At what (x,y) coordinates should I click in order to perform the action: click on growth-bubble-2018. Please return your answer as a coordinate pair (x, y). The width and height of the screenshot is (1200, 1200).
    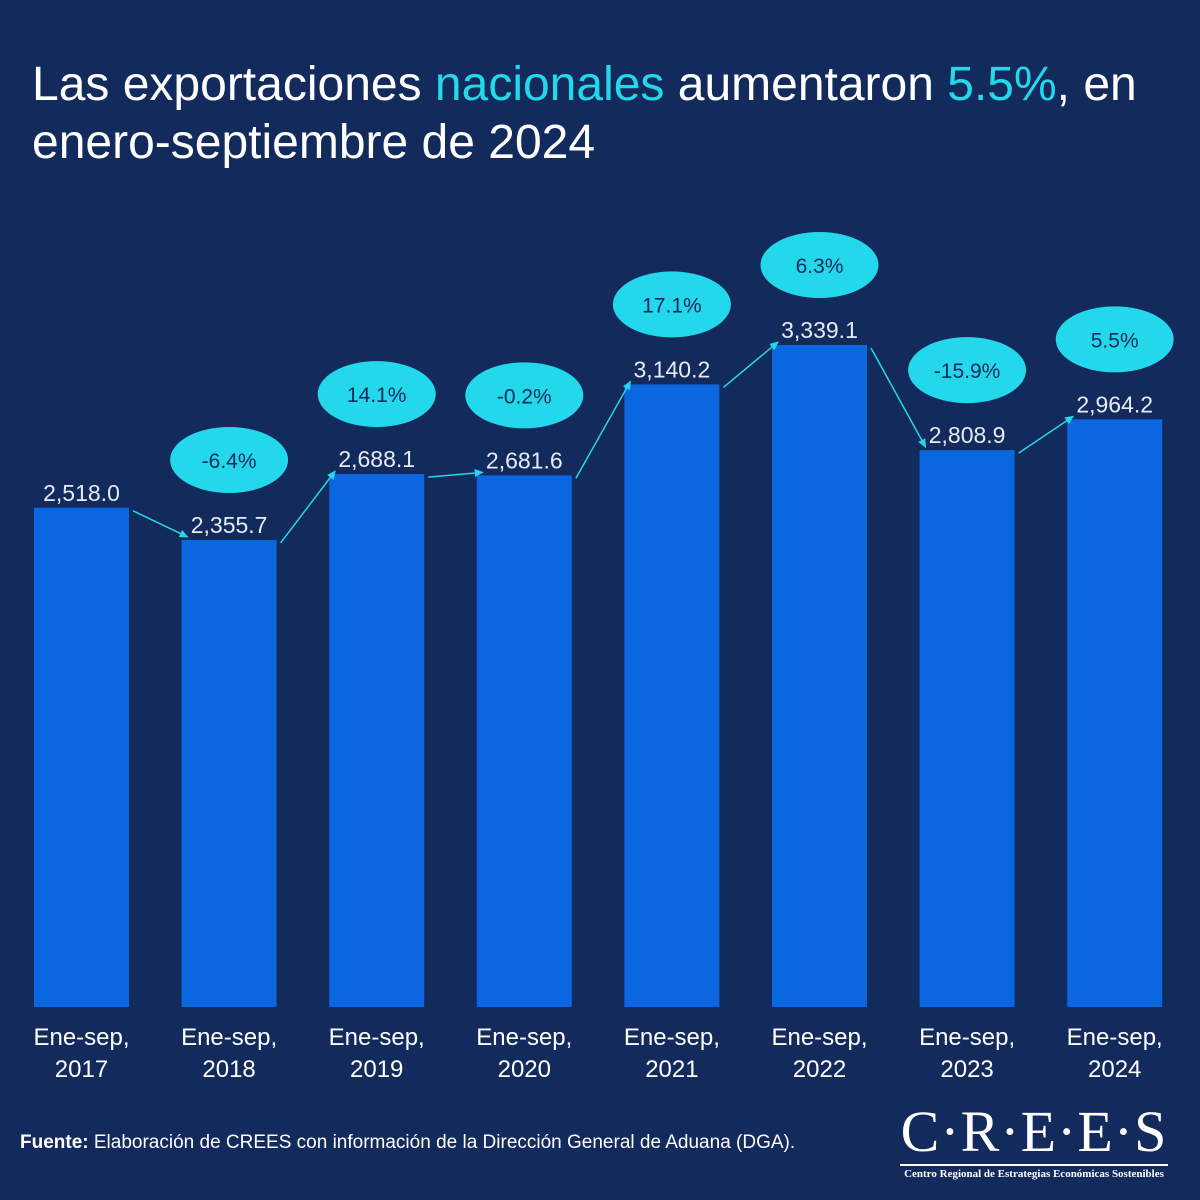
    Looking at the image, I should click on (229, 459).